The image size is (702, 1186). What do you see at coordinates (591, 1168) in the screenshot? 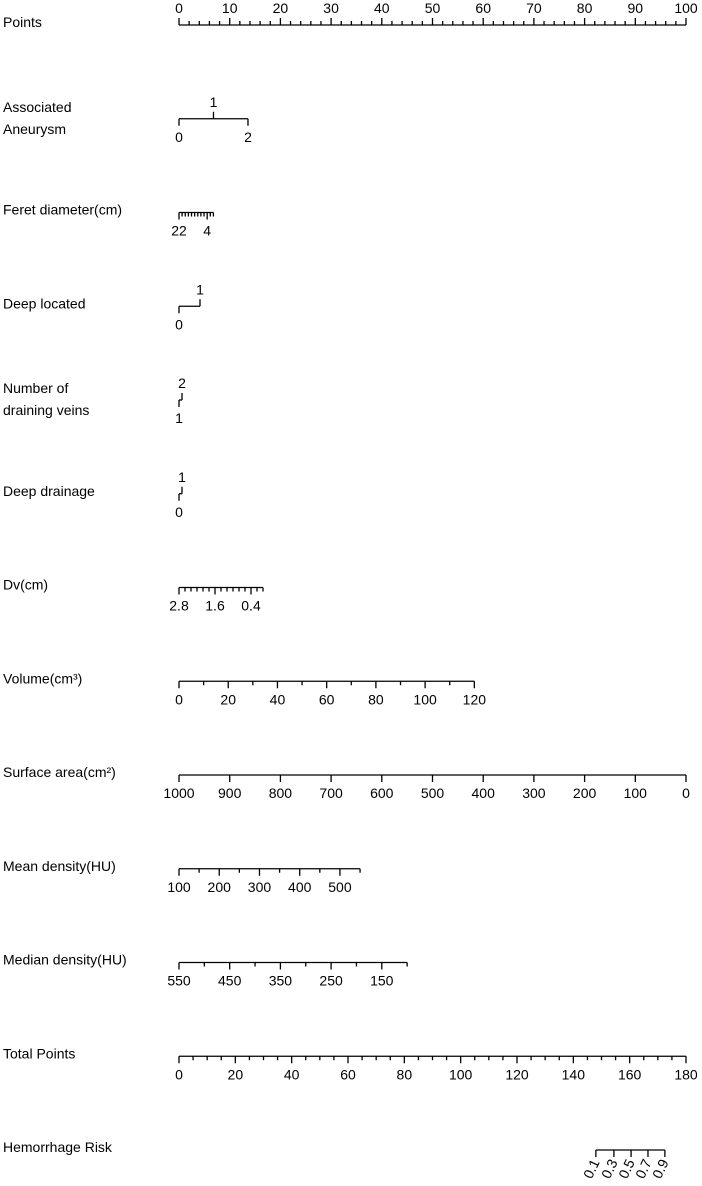
I see `tick-label: 0.1` at bounding box center [591, 1168].